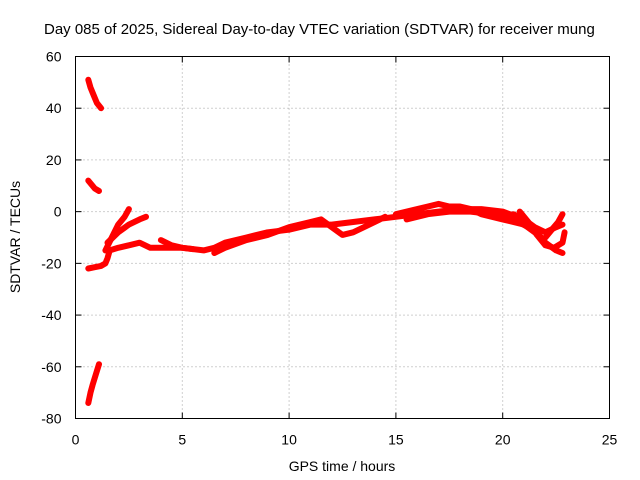 This screenshot has height=480, width=640. I want to click on y-tick-label: -20, so click(51, 263).